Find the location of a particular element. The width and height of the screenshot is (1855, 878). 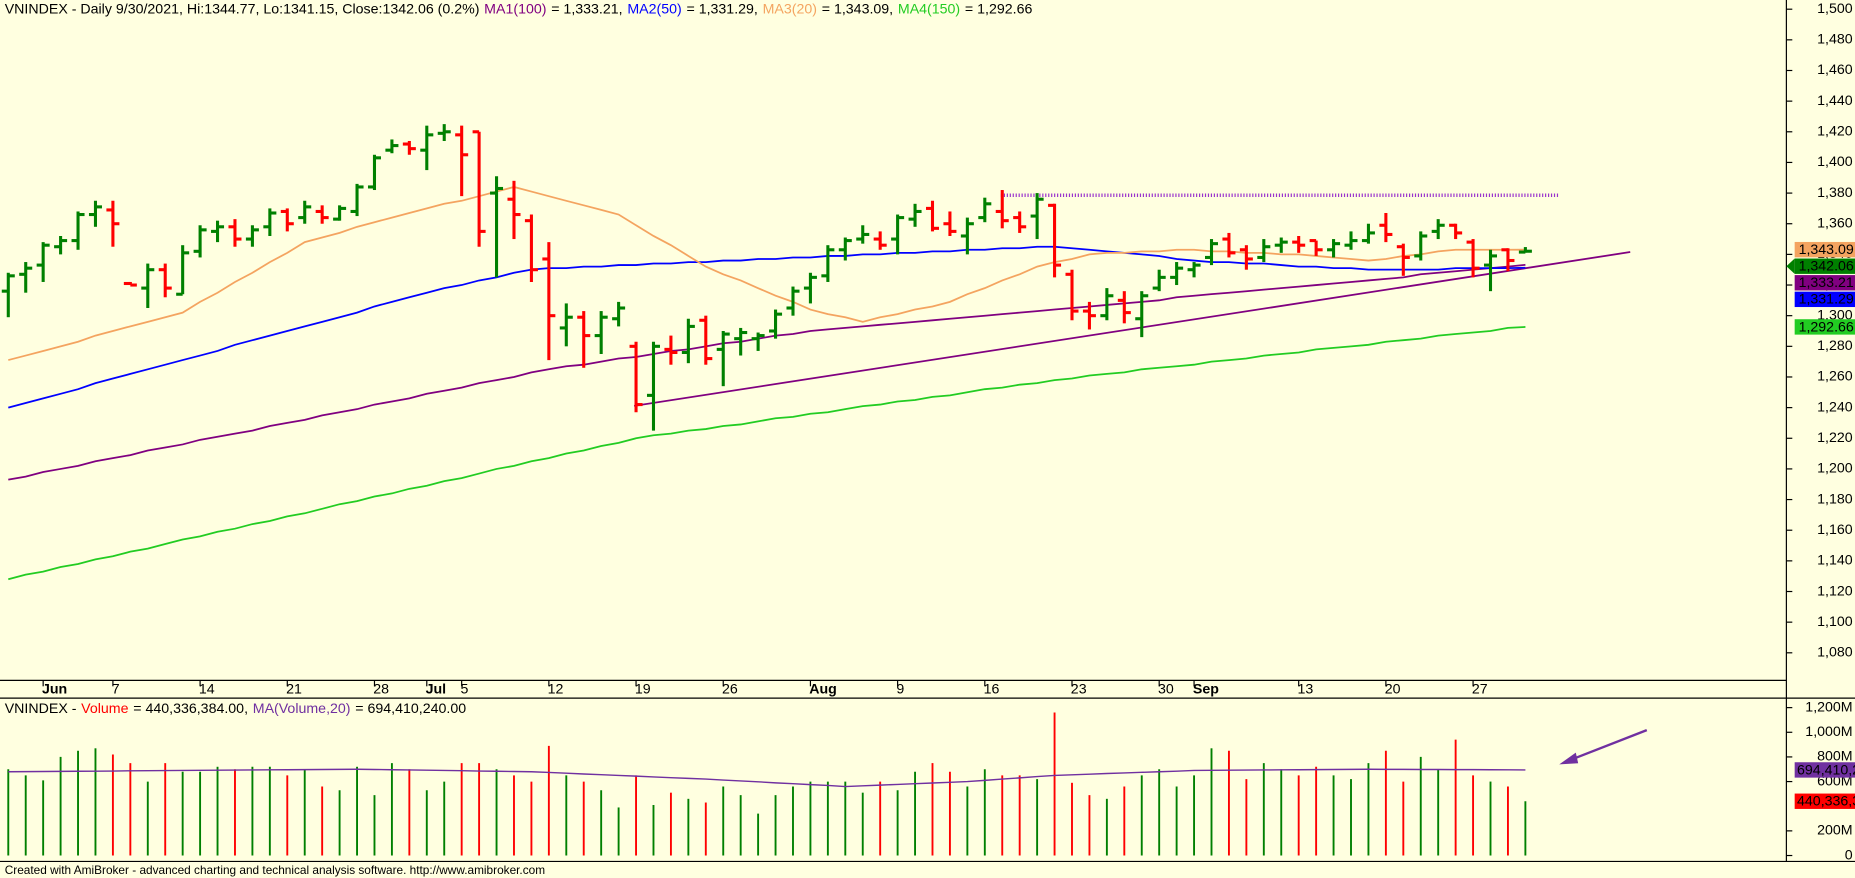

y-tick-label: 1,080 is located at coordinates (1835, 653).